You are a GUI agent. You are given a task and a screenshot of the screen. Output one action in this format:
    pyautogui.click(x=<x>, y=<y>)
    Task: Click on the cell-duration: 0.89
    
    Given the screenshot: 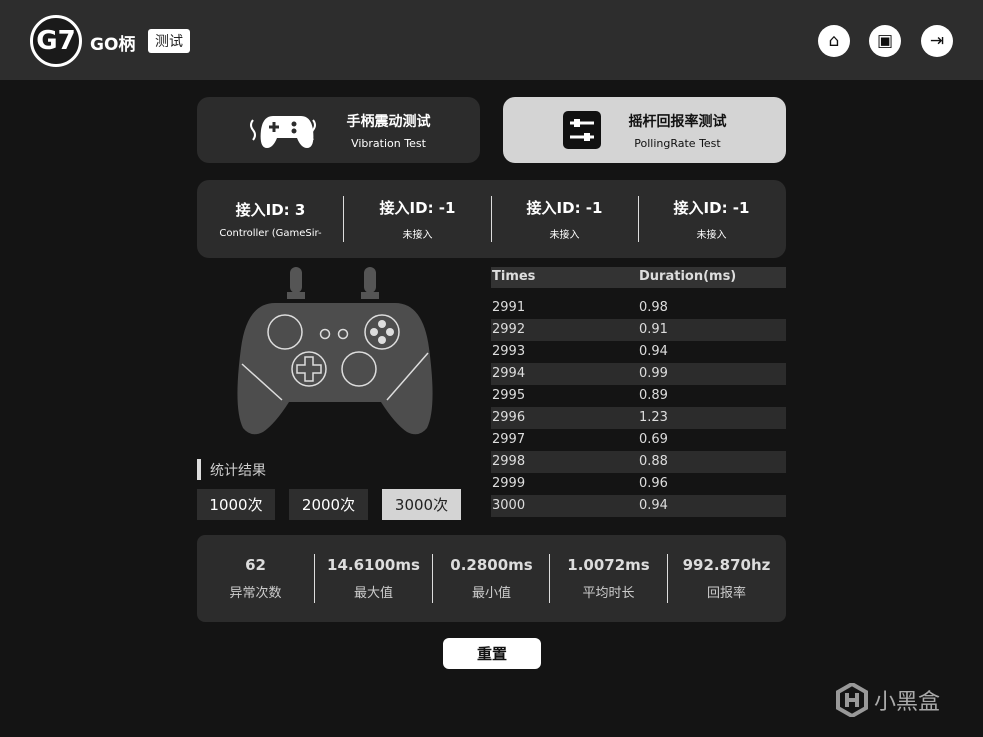 What is the action you would take?
    pyautogui.click(x=653, y=395)
    